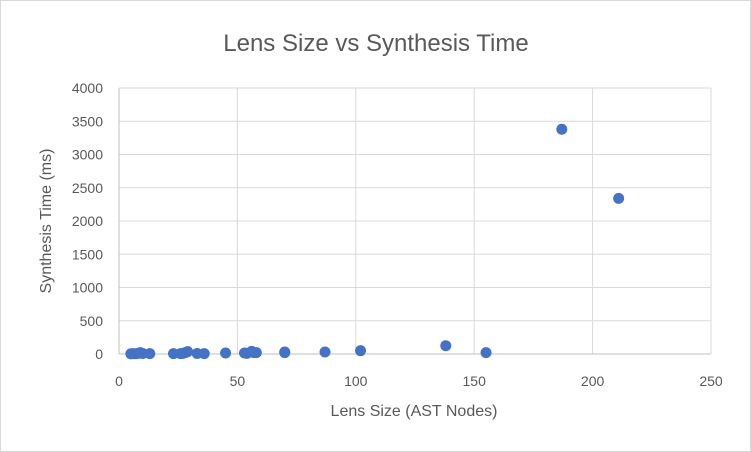 The image size is (751, 452). Describe the element at coordinates (99, 354) in the screenshot. I see `y-tick-label: 0` at that location.